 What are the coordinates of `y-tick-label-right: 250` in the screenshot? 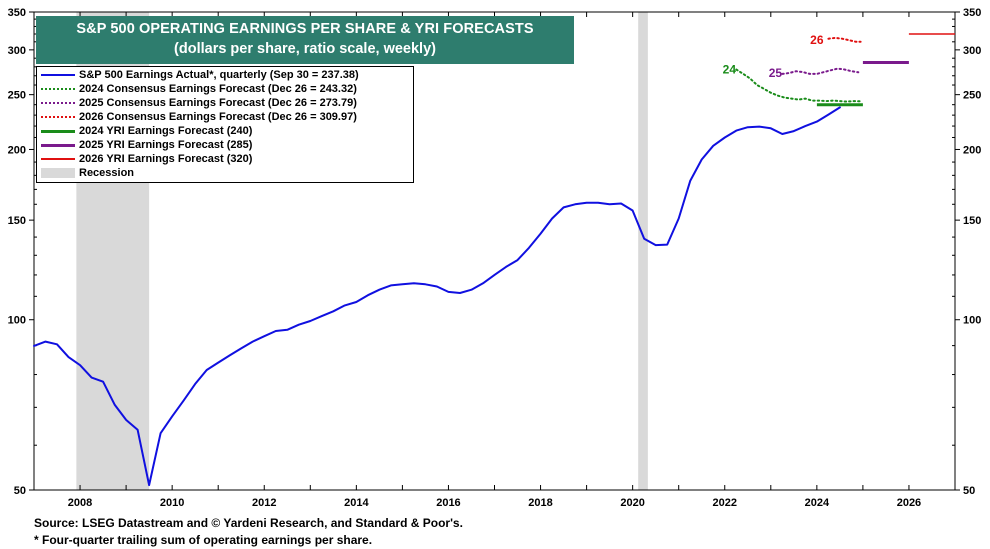 It's located at (972, 96).